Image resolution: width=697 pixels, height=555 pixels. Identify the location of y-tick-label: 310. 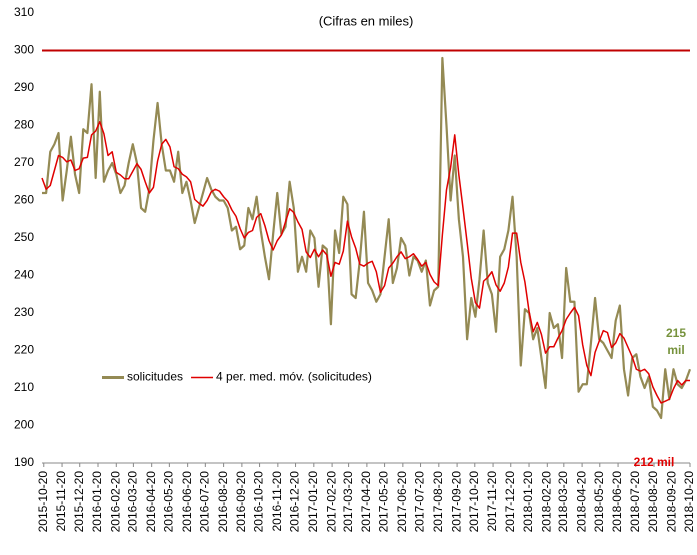
(24, 12).